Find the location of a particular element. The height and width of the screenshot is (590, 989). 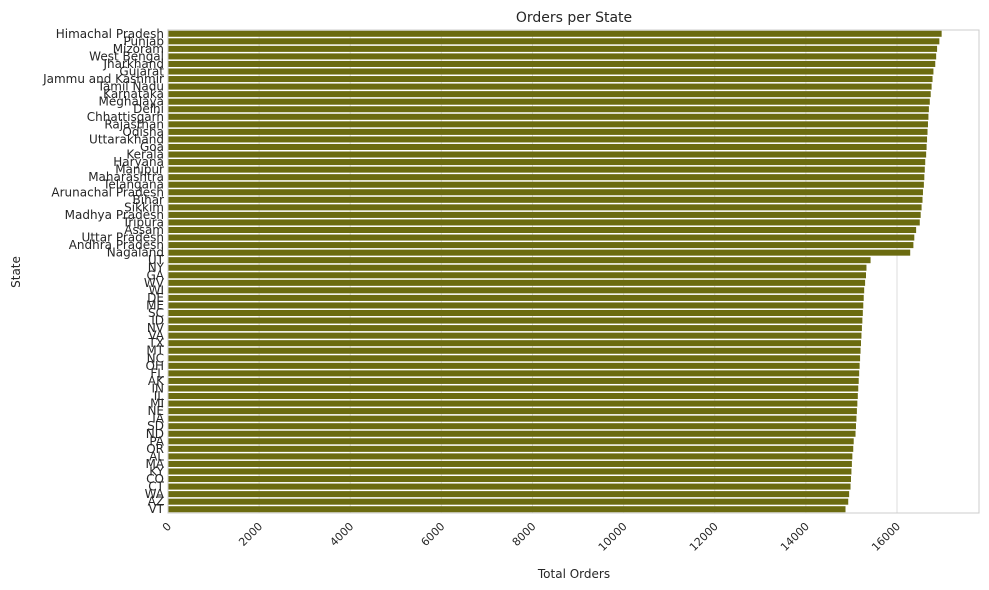

y-tick-label: IN is located at coordinates (157, 388).